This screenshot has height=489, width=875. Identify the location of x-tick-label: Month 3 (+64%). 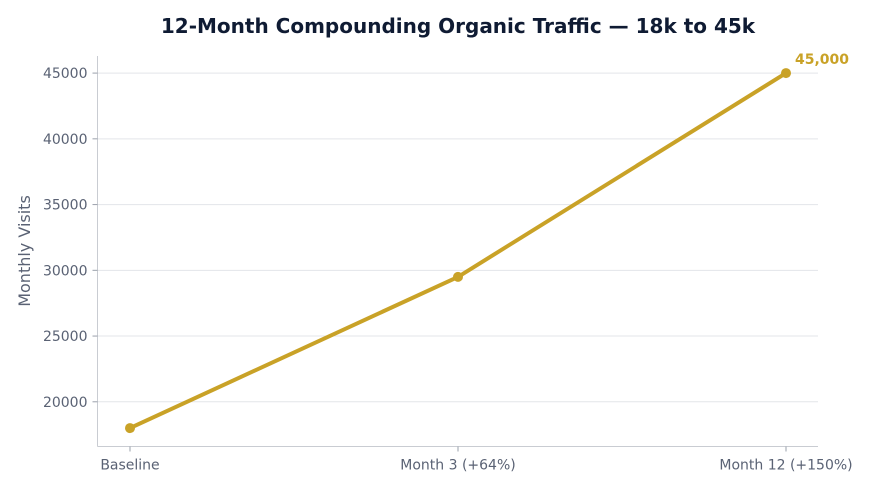
(457, 466).